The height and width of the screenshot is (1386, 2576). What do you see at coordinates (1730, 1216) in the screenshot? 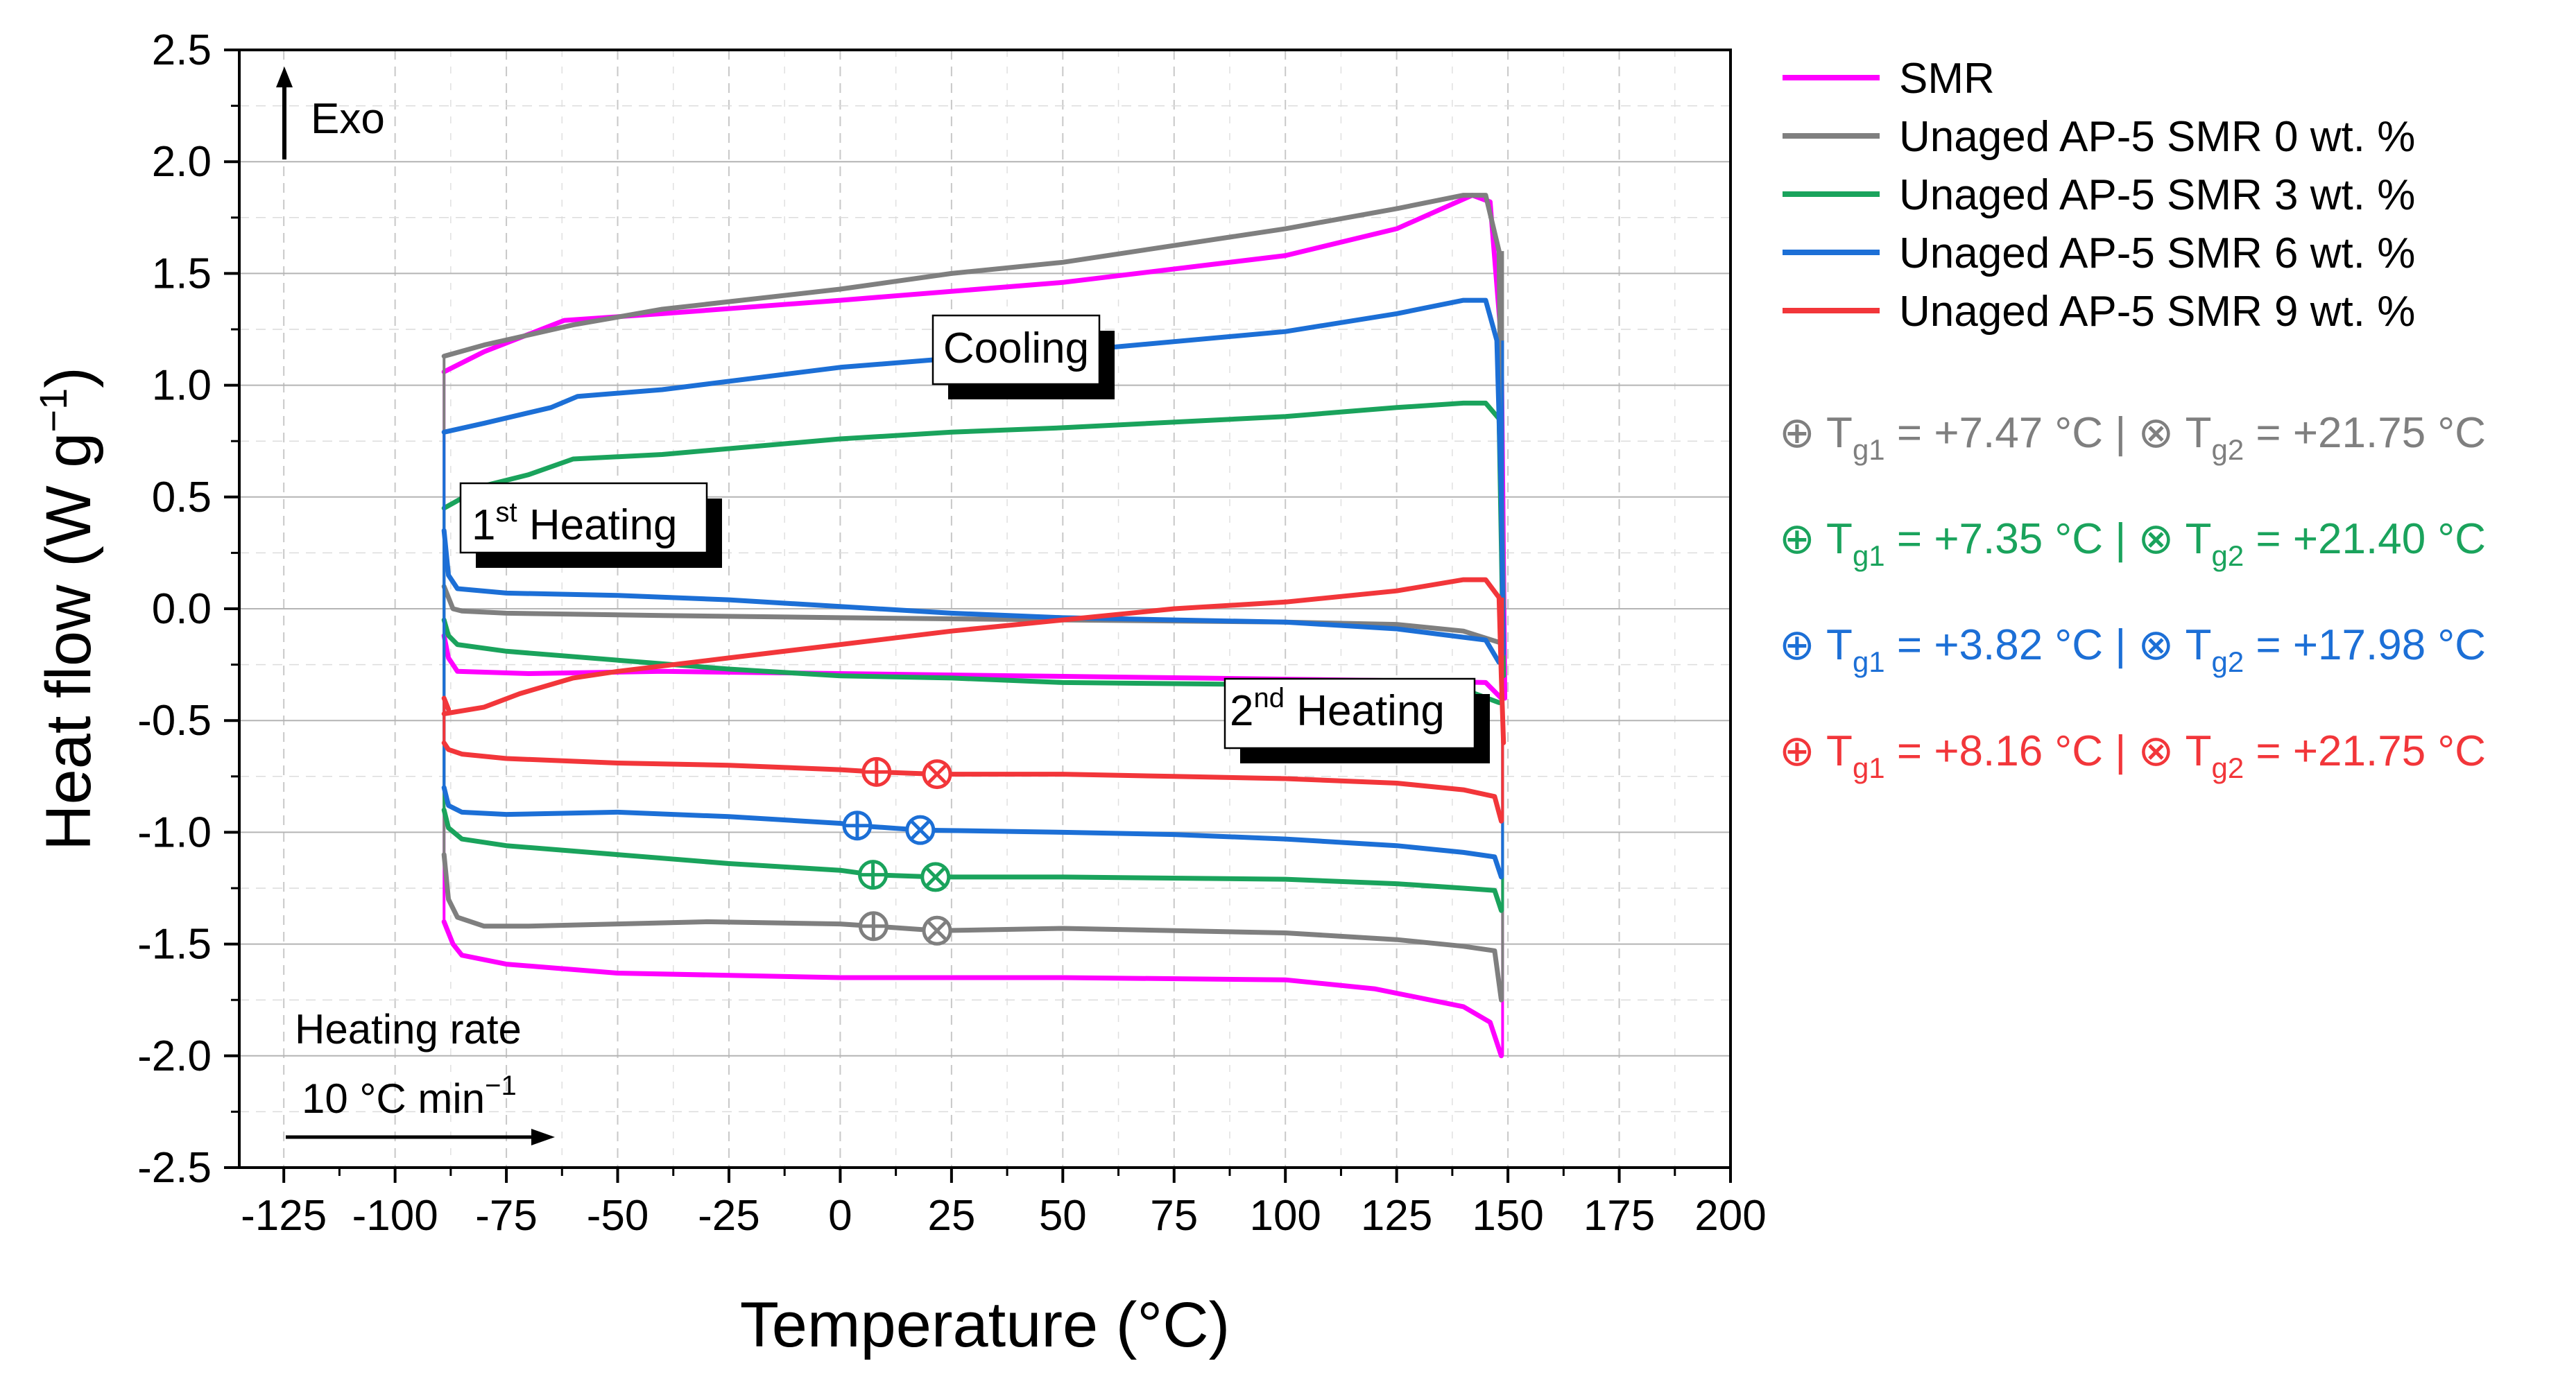
I see `x-tick-label: 200` at bounding box center [1730, 1216].